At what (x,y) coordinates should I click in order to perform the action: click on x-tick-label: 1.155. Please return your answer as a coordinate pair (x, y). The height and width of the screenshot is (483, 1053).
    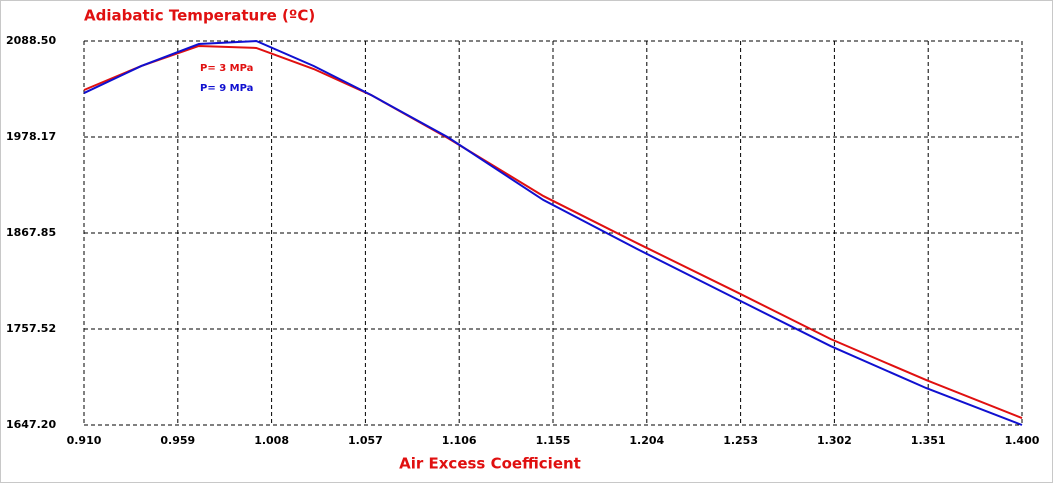
    Looking at the image, I should click on (553, 440).